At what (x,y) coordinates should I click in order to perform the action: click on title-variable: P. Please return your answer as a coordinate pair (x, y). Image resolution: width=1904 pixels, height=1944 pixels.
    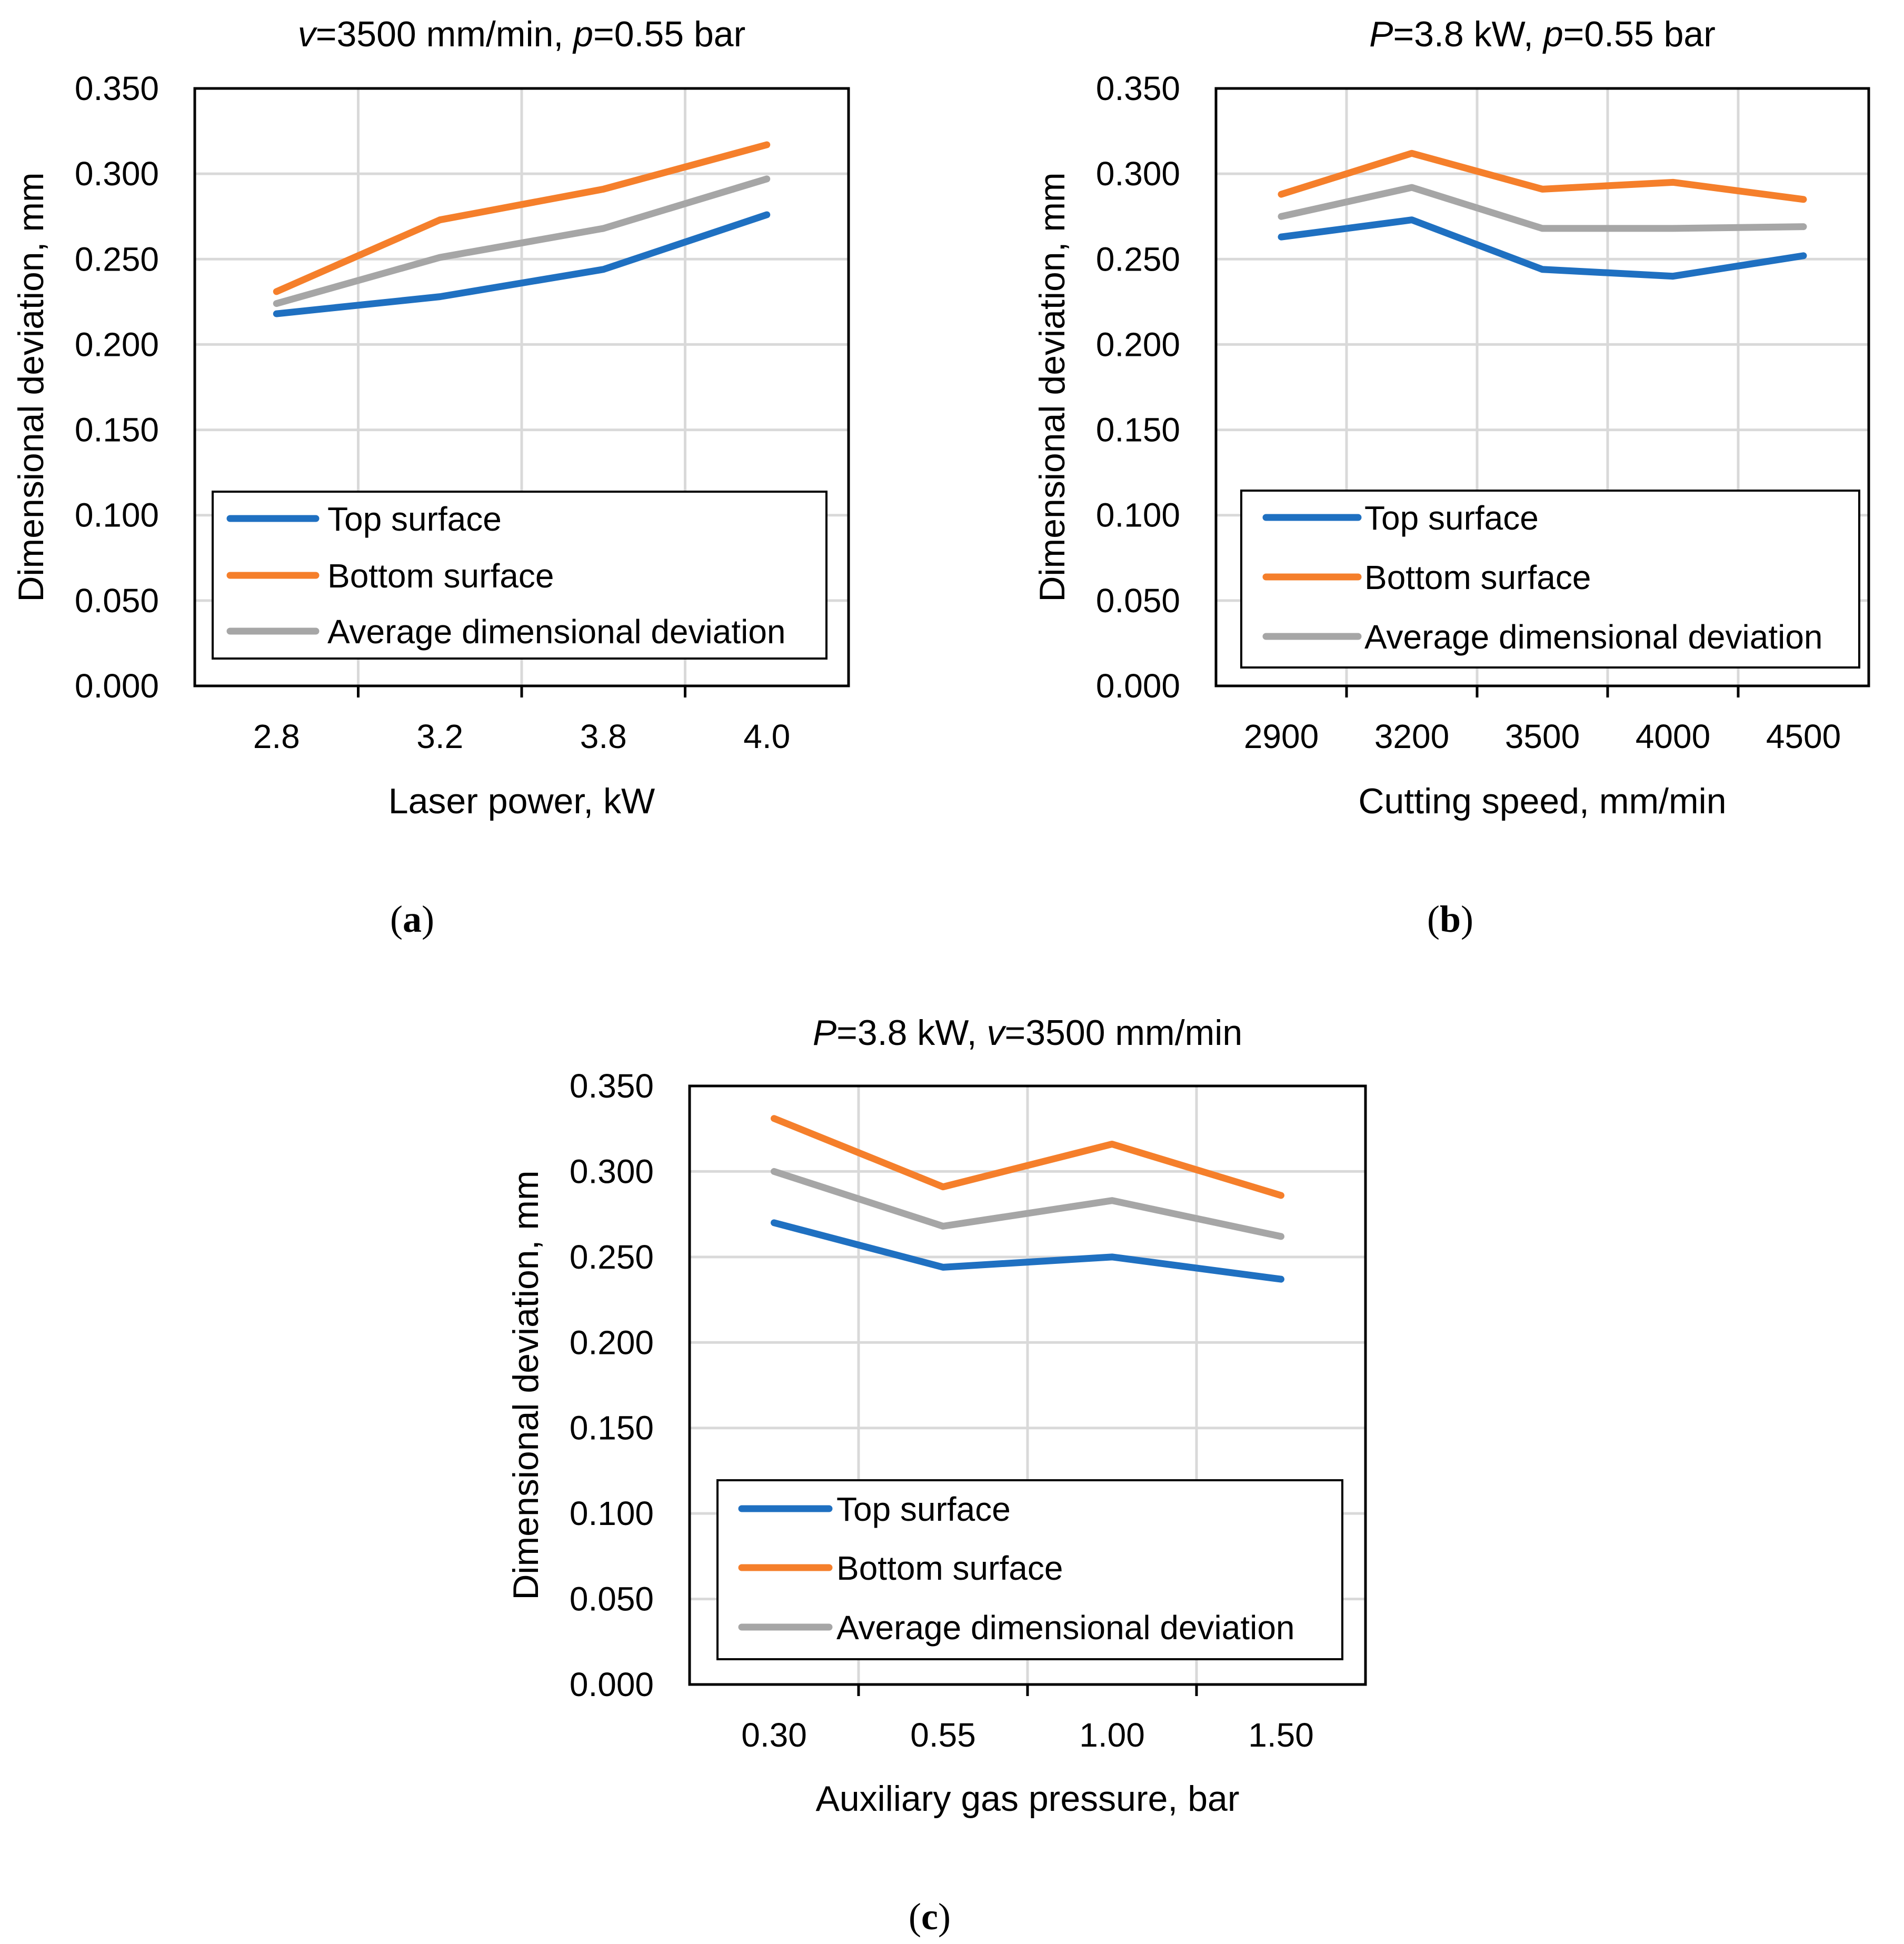
    Looking at the image, I should click on (824, 1033).